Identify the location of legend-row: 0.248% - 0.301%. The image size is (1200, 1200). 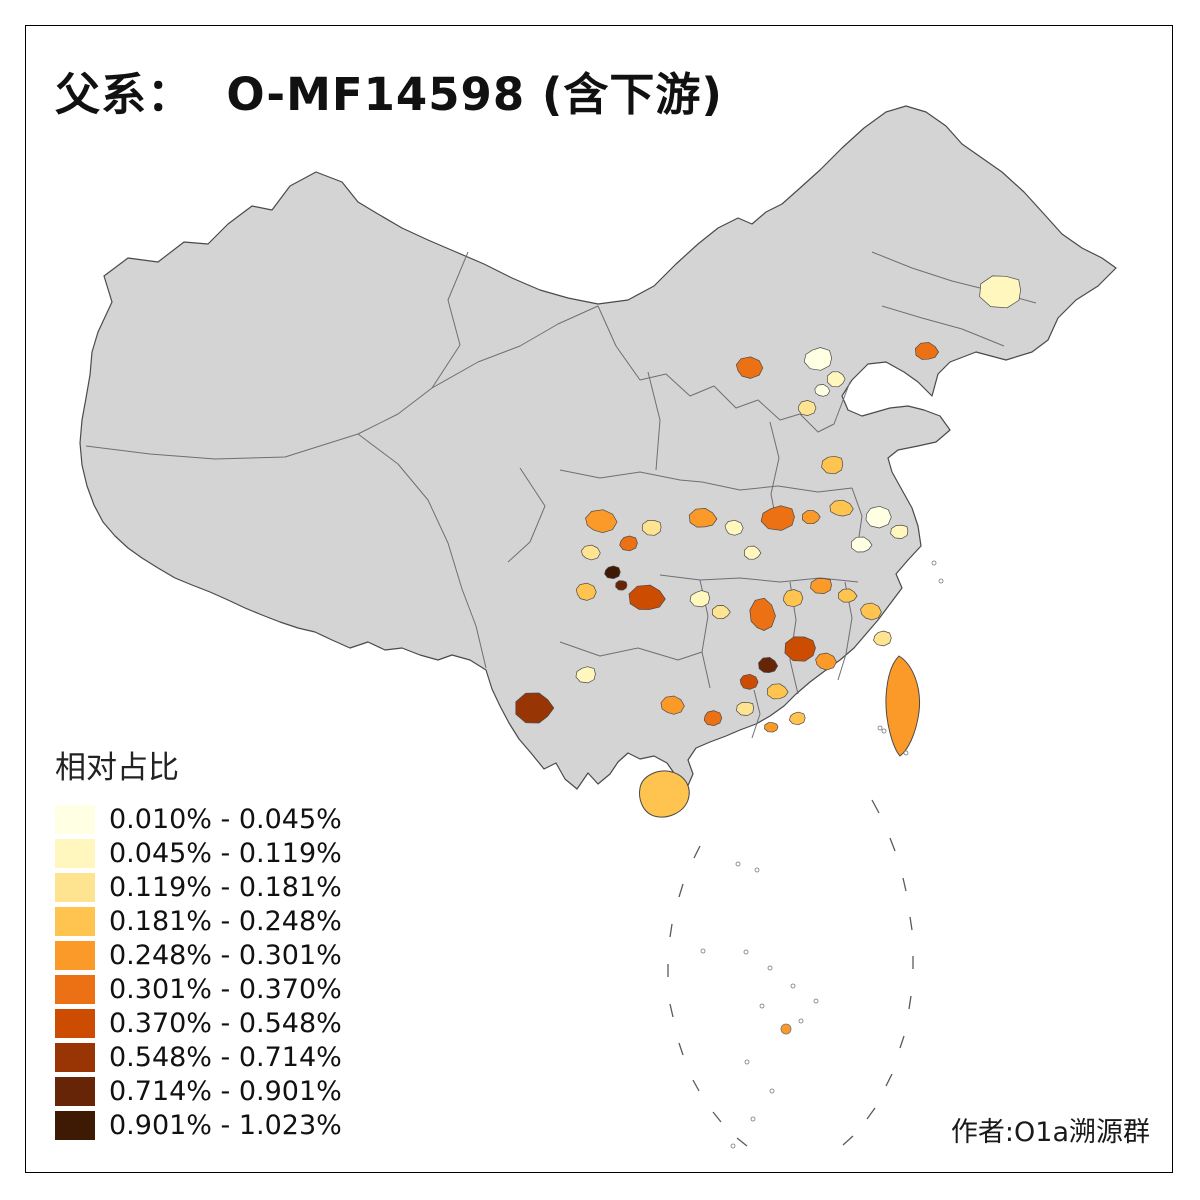
(198, 955).